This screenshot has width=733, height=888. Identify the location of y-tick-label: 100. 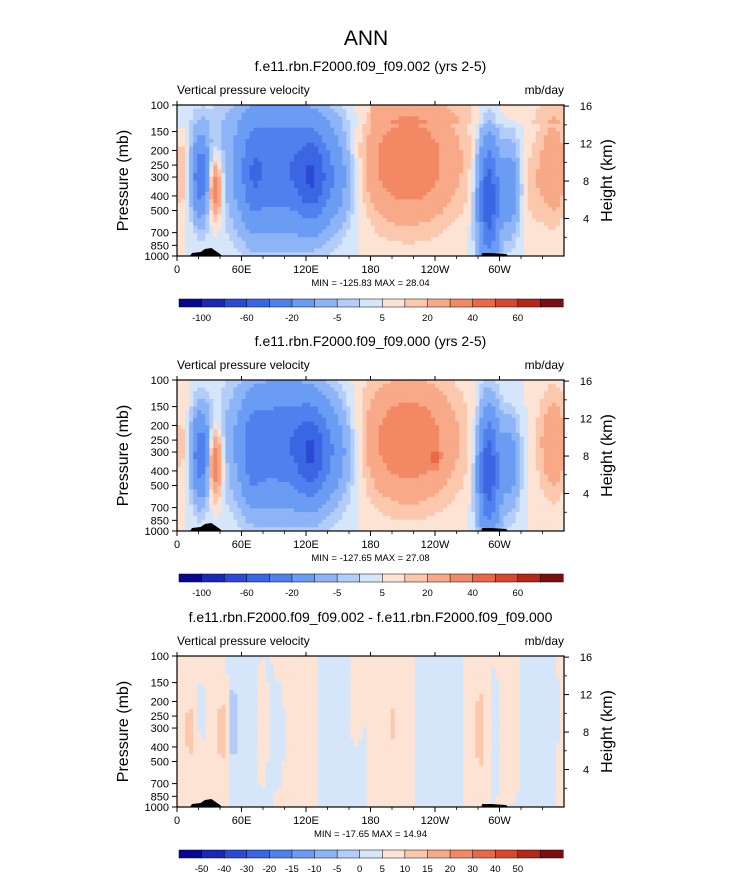
(160, 381).